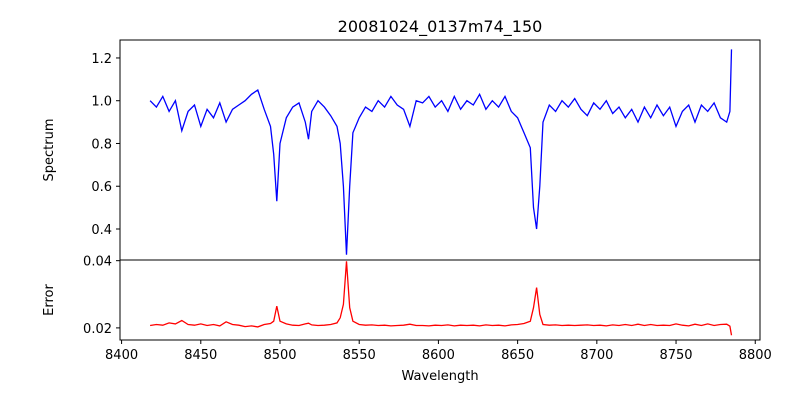 The image size is (800, 404). What do you see at coordinates (49, 300) in the screenshot?
I see `error-y-label: Error` at bounding box center [49, 300].